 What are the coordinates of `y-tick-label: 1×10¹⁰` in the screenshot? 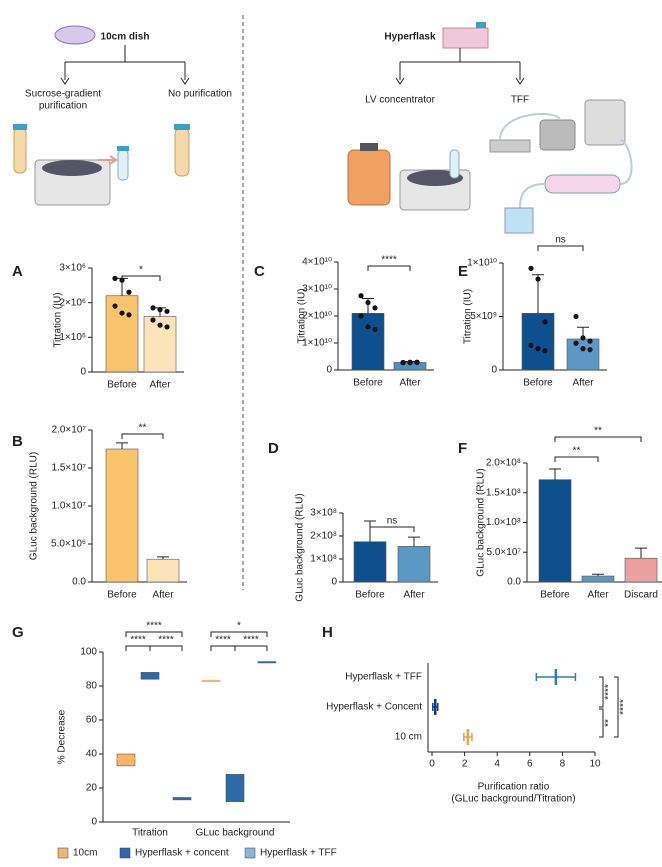 It's located at (317, 343).